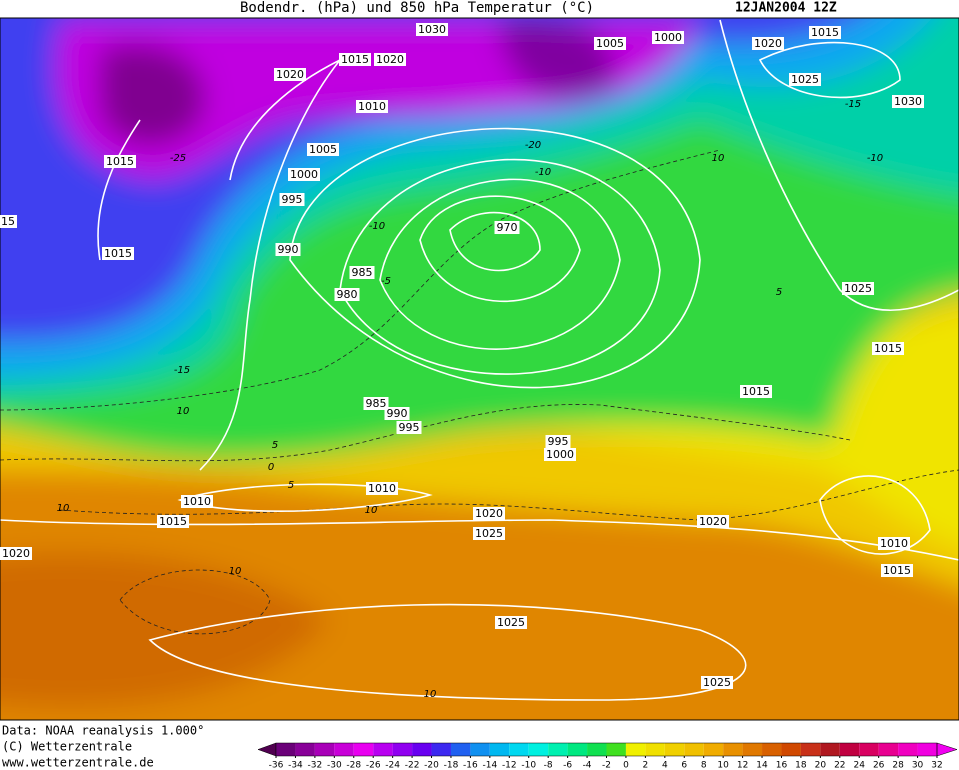 The width and height of the screenshot is (959, 770). What do you see at coordinates (353, 765) in the screenshot?
I see `colorbar-tick-label: -28` at bounding box center [353, 765].